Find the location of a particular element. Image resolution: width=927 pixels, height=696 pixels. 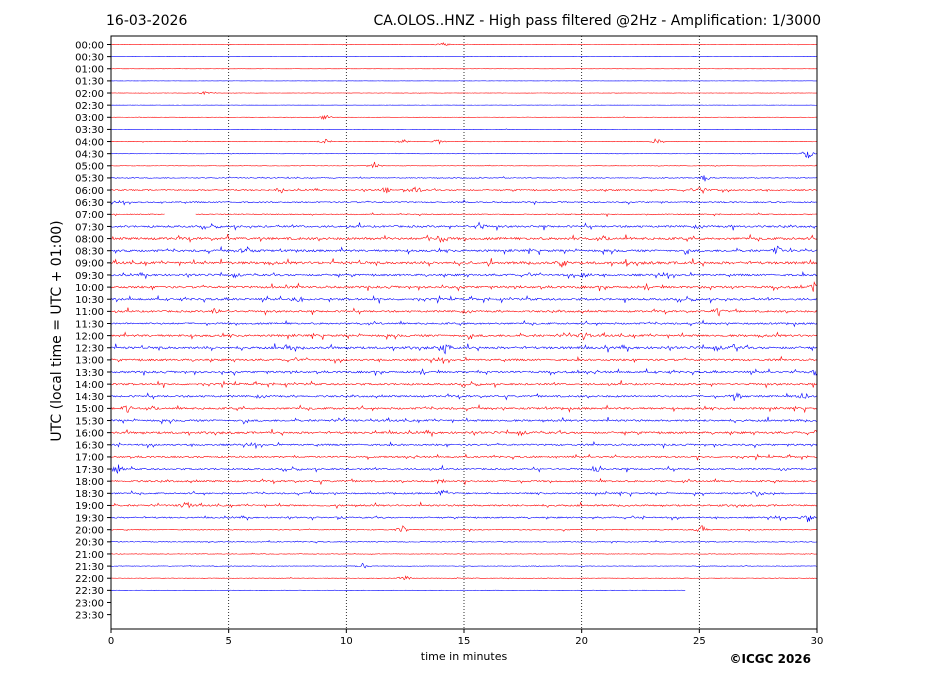

row-time-label: 21:00 is located at coordinates (89, 555).